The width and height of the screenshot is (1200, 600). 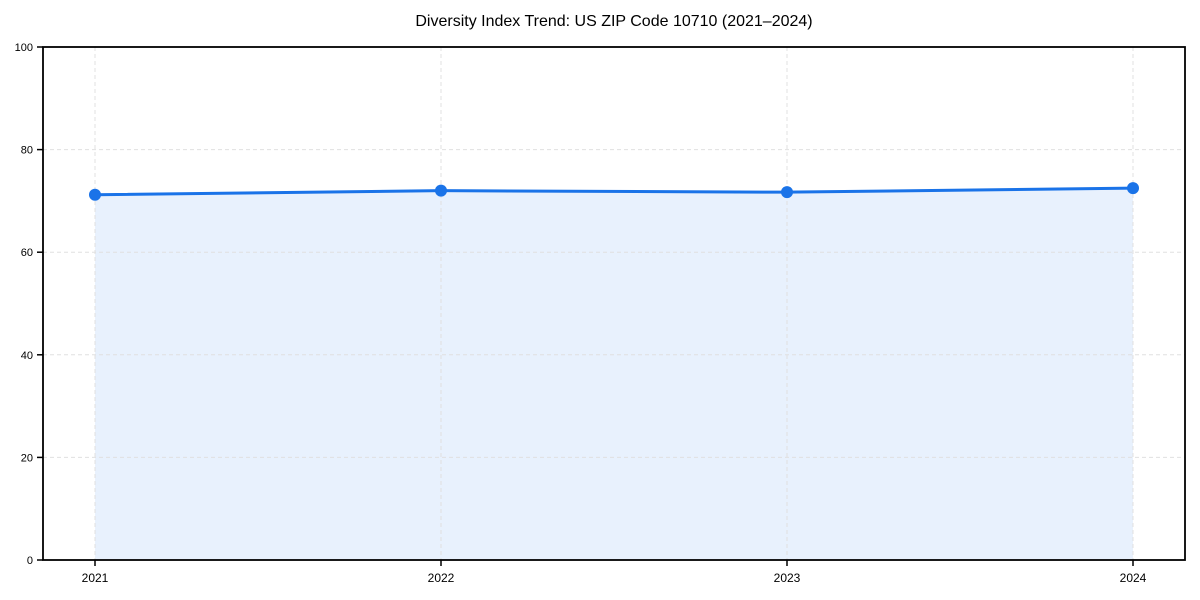 What do you see at coordinates (1133, 578) in the screenshot?
I see `x-tick-label: 2024` at bounding box center [1133, 578].